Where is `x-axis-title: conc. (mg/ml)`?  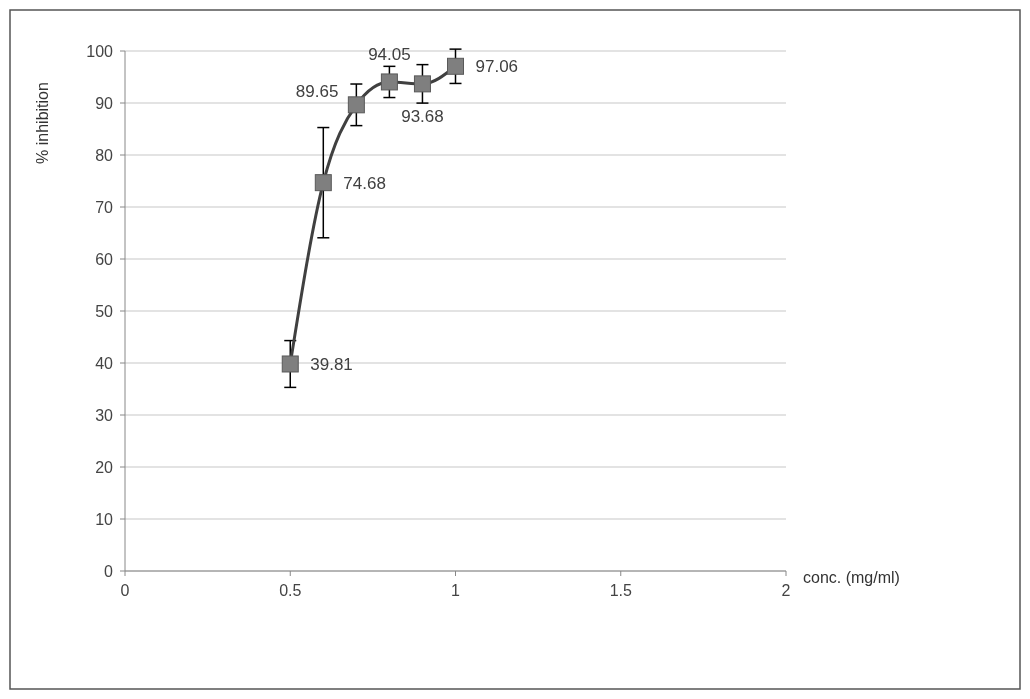
x-axis-title: conc. (mg/ml) is located at coordinates (851, 577).